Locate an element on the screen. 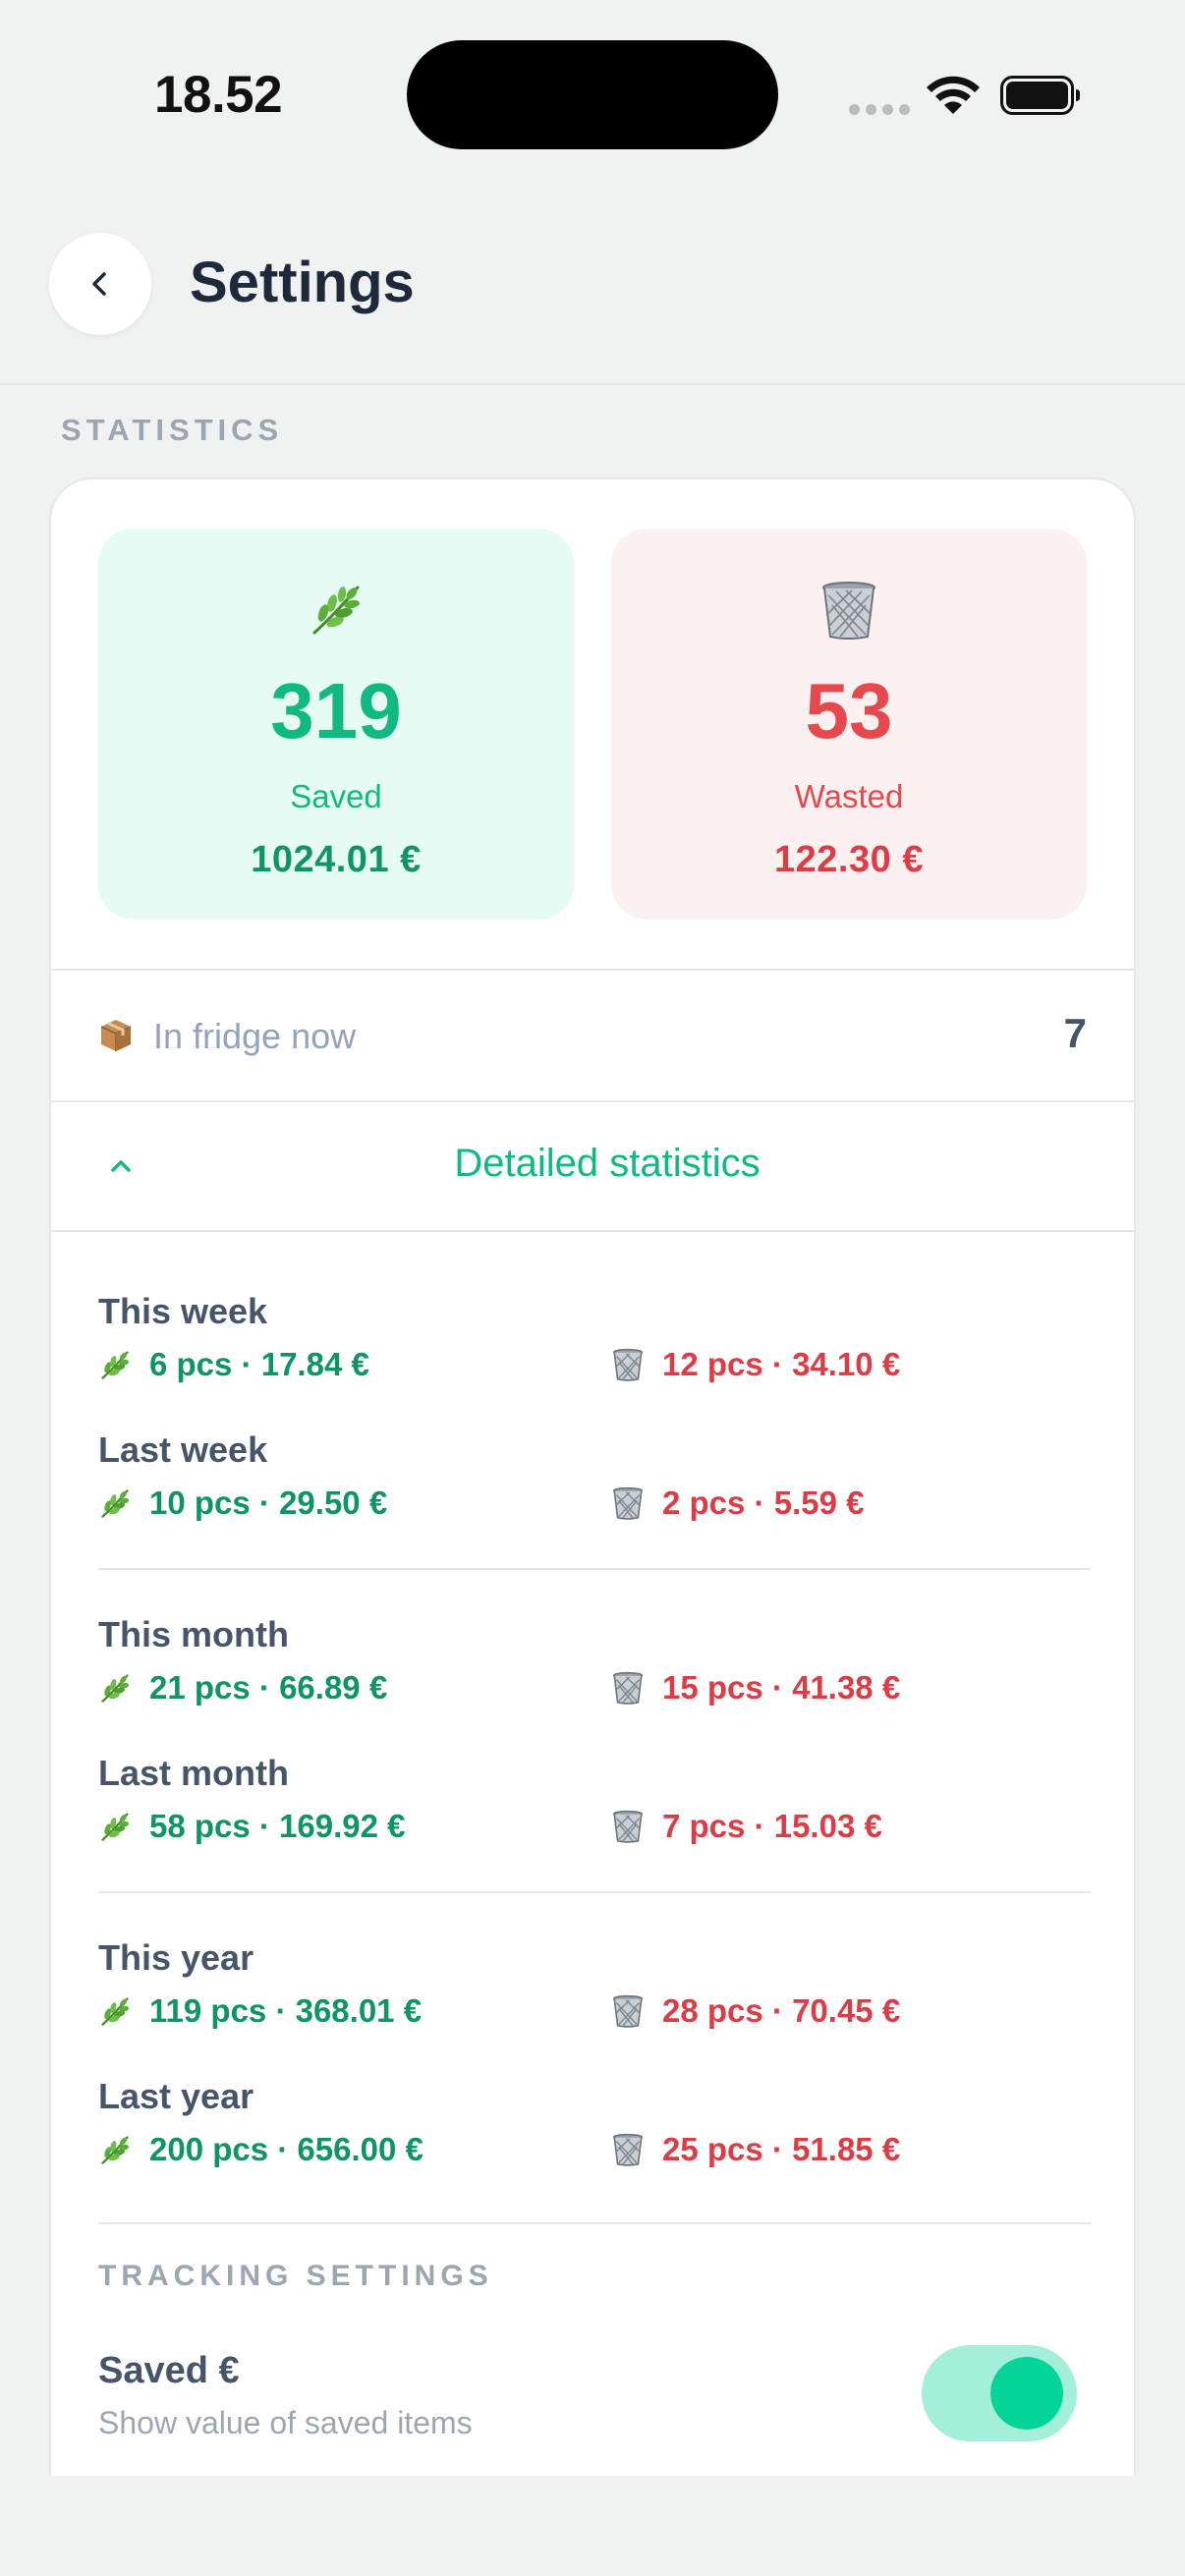  period-saved: 58 pcs · 169.92 € is located at coordinates (252, 1826).